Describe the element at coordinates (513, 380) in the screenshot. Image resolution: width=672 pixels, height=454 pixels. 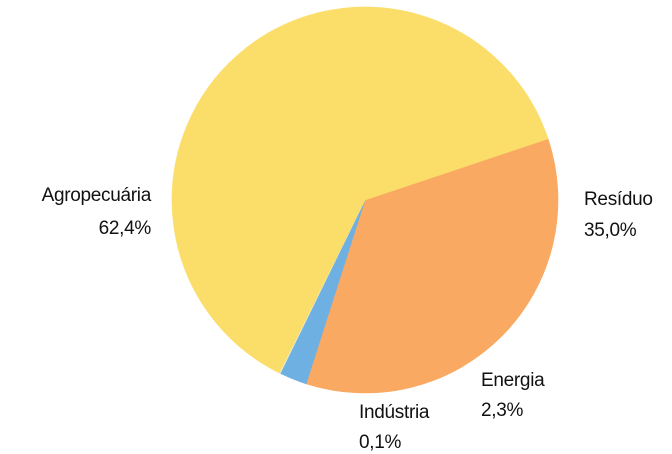
I see `slice-label-energia: Energia` at that location.